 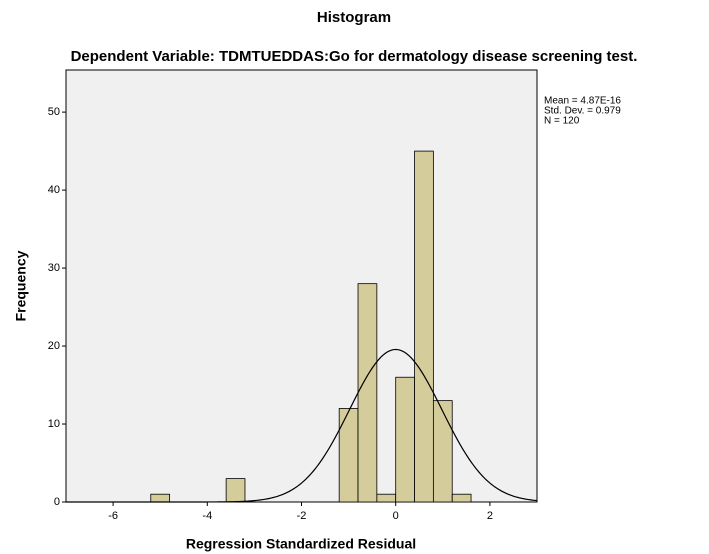 I want to click on y-tick-label: 20, so click(x=54, y=346).